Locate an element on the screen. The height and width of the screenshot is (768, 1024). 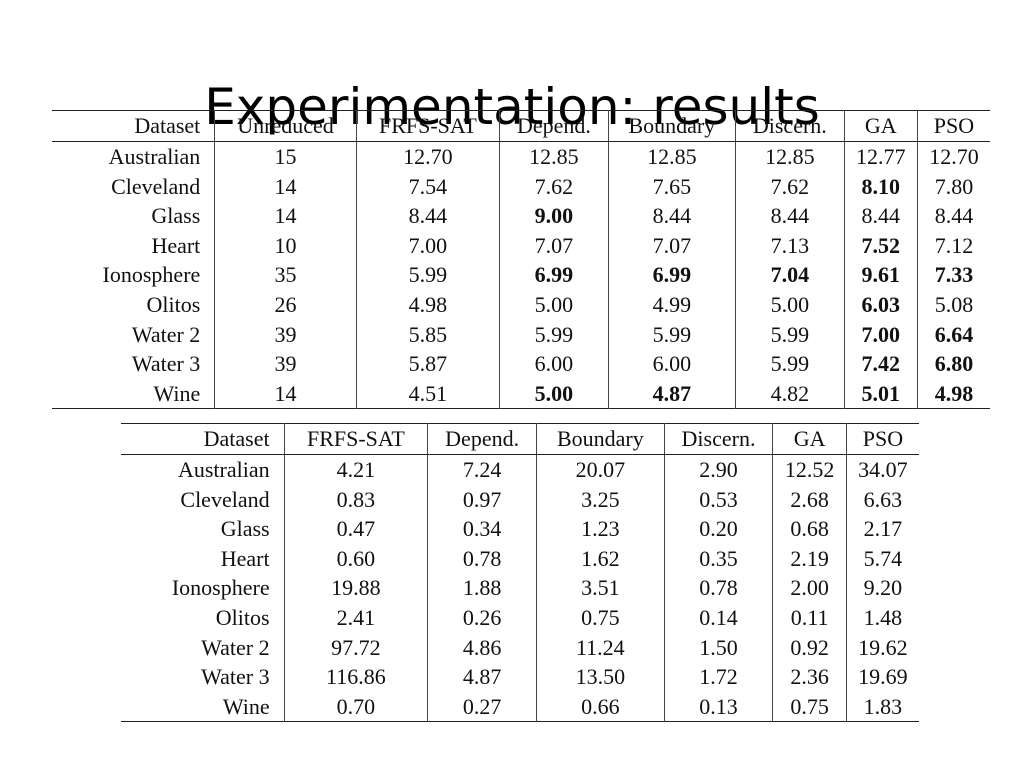
value-cell: 0.83 is located at coordinates (355, 499).